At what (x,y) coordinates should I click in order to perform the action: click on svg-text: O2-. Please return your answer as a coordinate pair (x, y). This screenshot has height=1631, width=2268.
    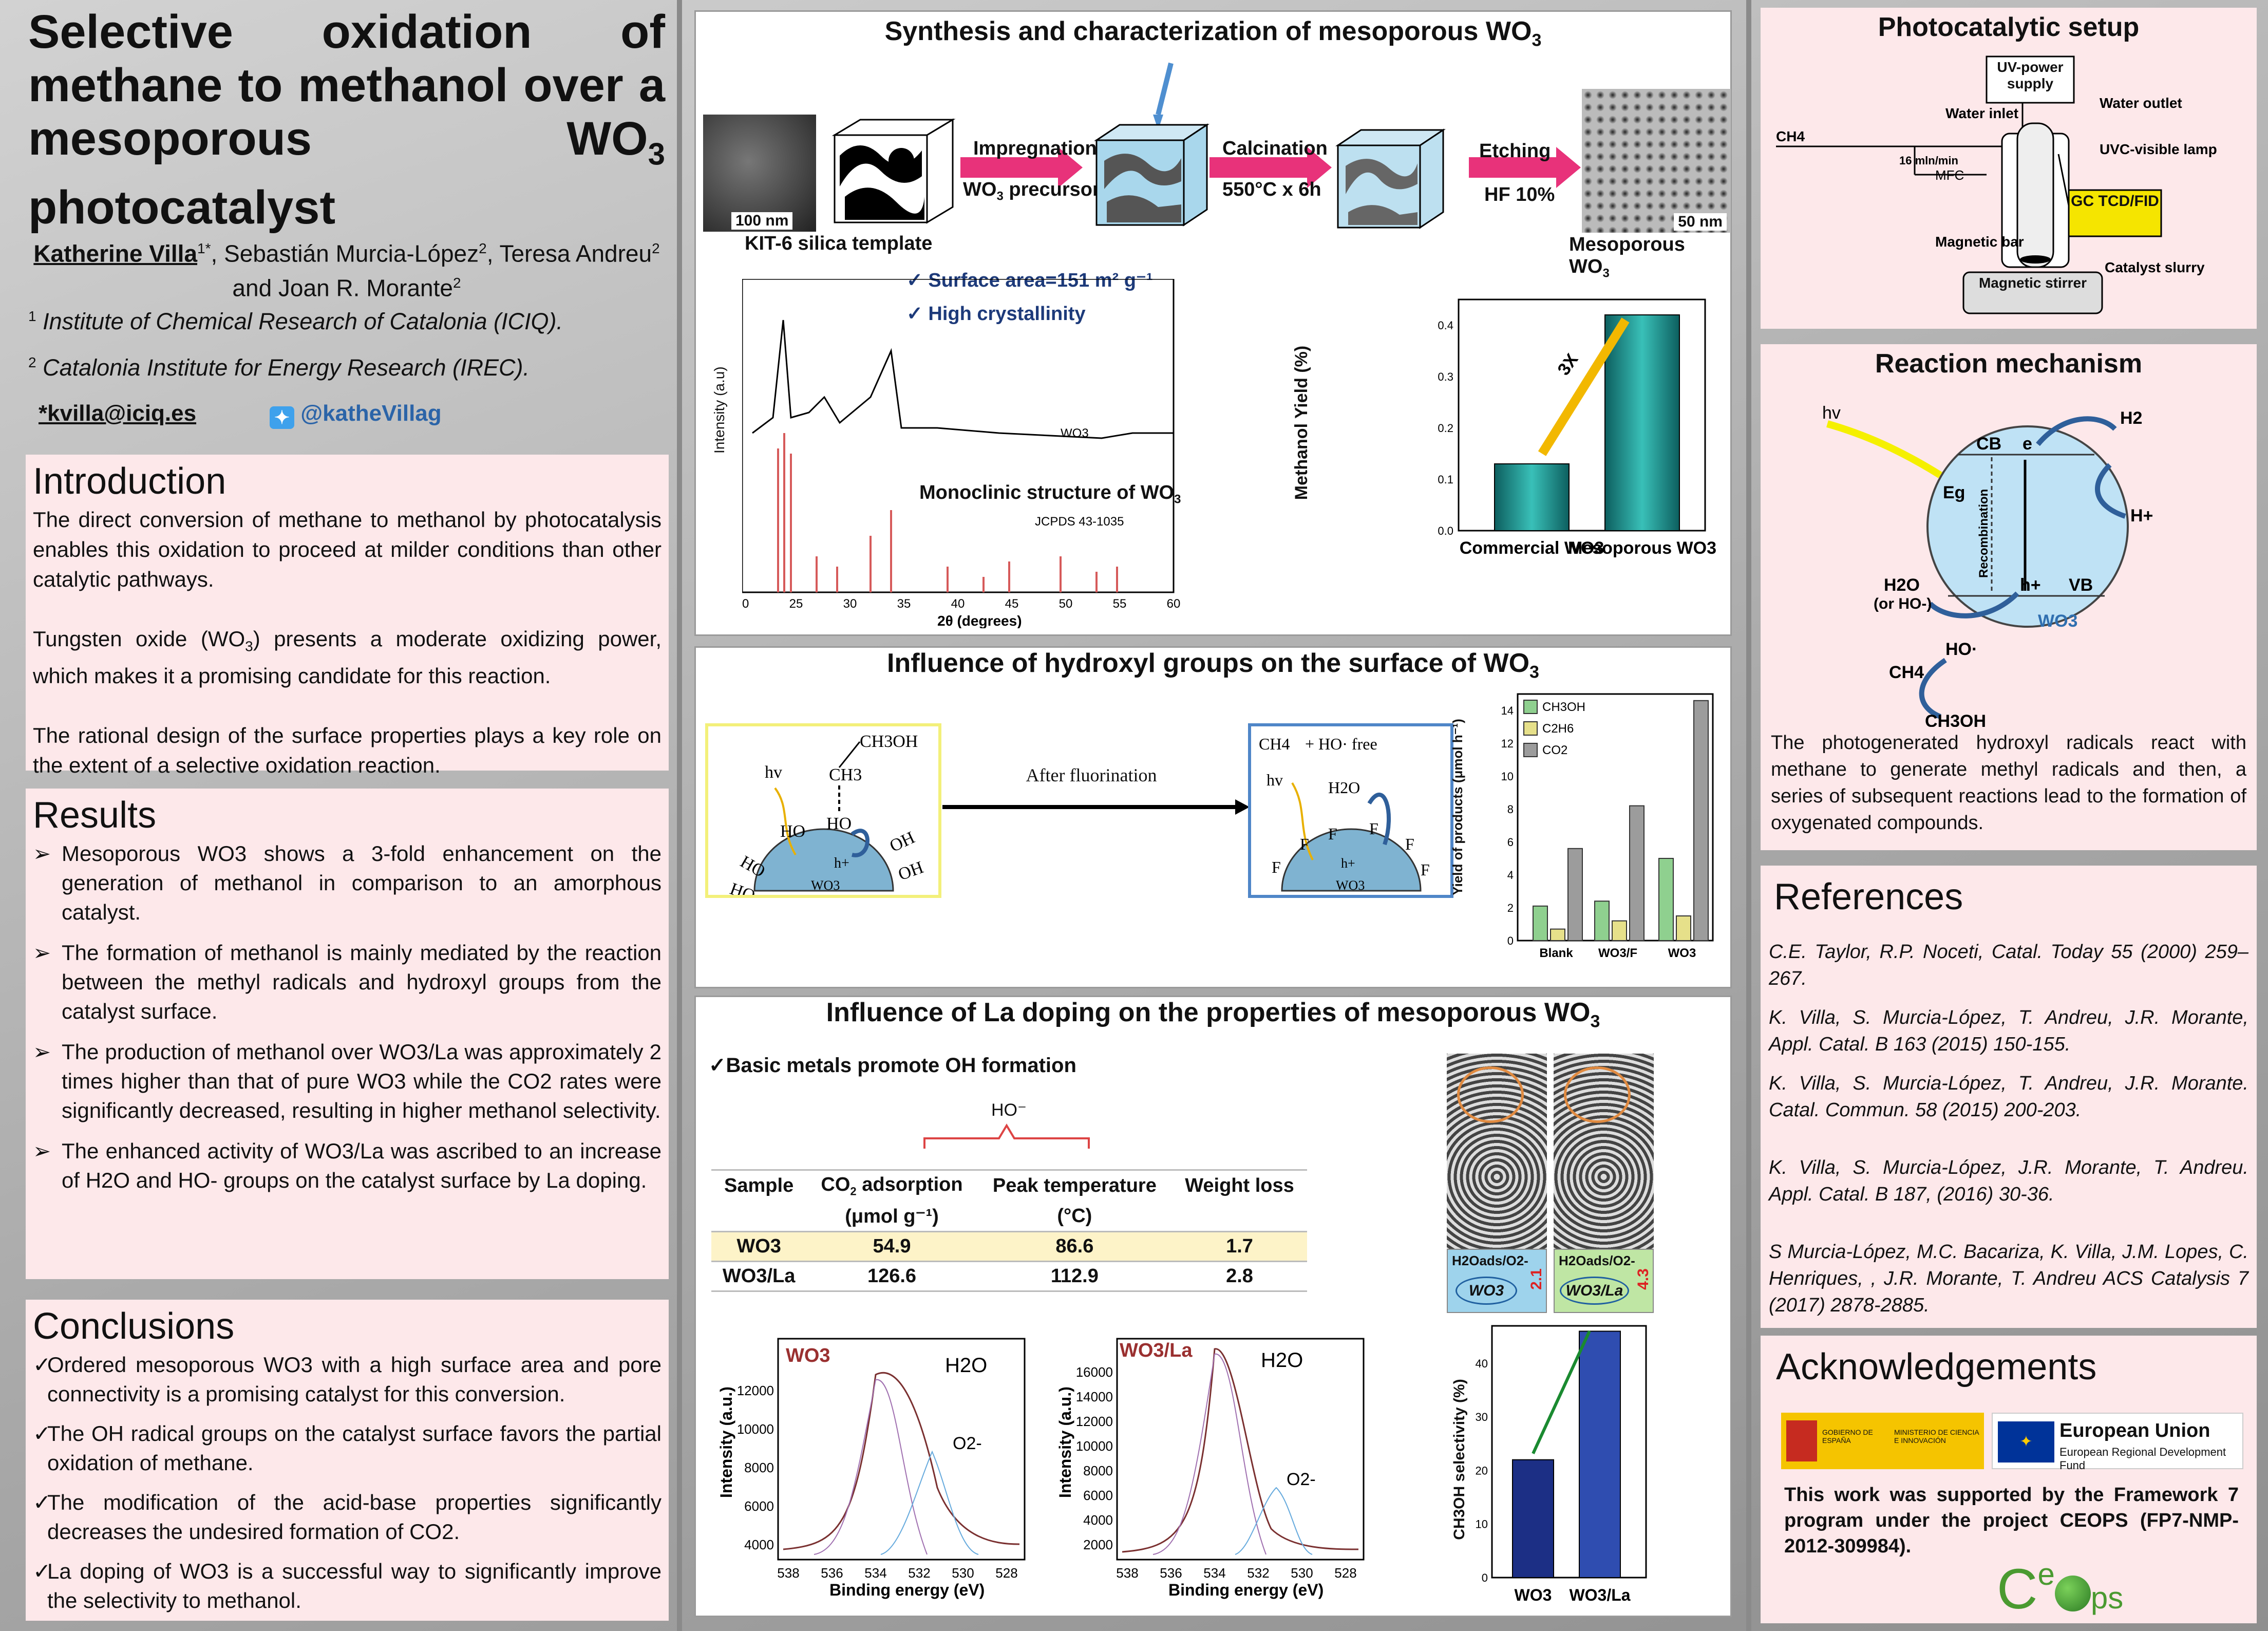
    Looking at the image, I should click on (967, 1443).